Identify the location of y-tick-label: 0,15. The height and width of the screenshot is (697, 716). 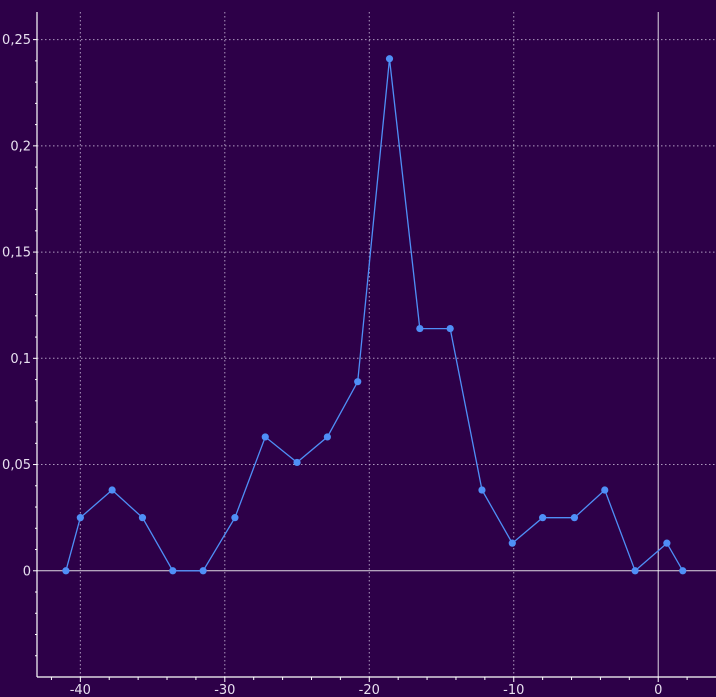
(16, 253).